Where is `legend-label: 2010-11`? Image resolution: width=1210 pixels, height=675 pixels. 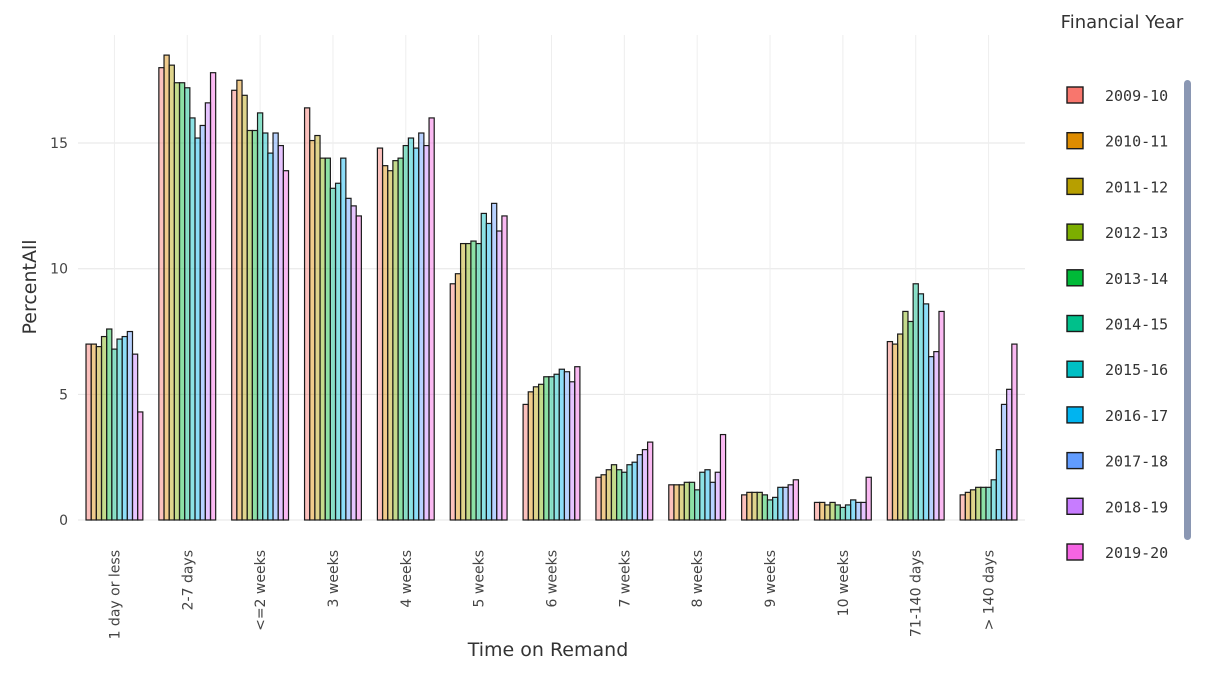
legend-label: 2010-11 is located at coordinates (1136, 142).